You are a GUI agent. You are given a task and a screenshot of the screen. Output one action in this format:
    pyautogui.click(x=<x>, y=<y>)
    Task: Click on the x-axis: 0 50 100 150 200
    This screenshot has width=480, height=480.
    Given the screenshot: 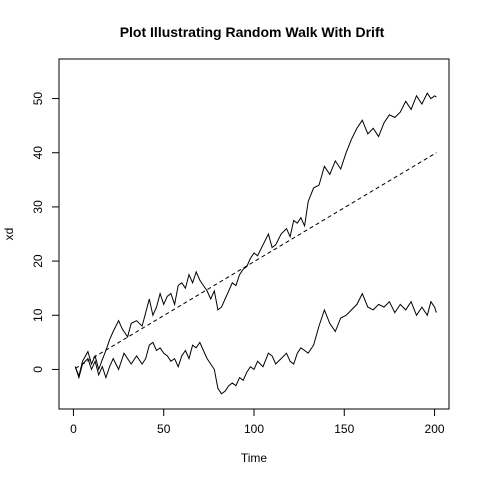 What is the action you would take?
    pyautogui.click(x=257, y=422)
    